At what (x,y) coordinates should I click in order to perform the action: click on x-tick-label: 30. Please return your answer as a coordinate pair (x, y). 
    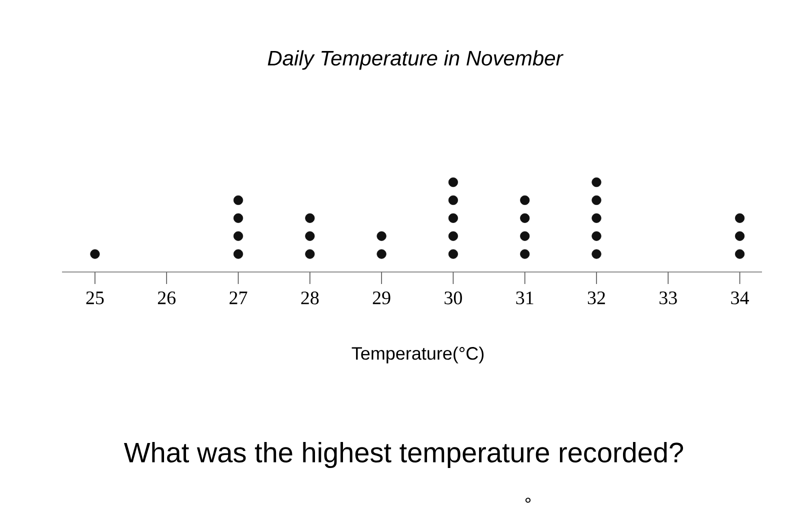
    Looking at the image, I should click on (453, 298).